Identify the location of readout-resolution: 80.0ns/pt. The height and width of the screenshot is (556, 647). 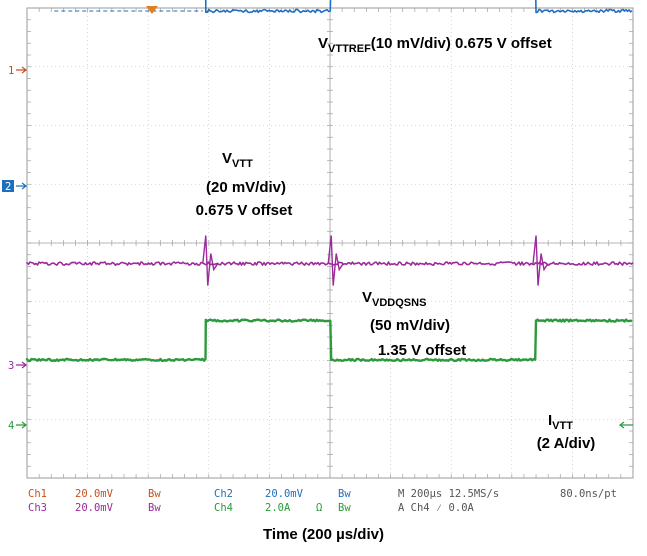
(588, 494).